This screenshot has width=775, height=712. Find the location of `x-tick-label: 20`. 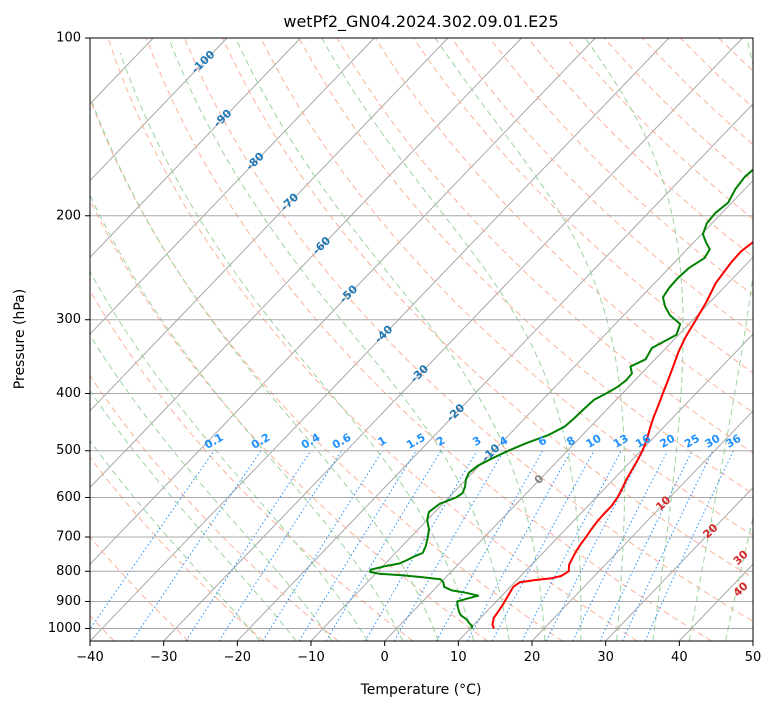

x-tick-label: 20 is located at coordinates (532, 657).